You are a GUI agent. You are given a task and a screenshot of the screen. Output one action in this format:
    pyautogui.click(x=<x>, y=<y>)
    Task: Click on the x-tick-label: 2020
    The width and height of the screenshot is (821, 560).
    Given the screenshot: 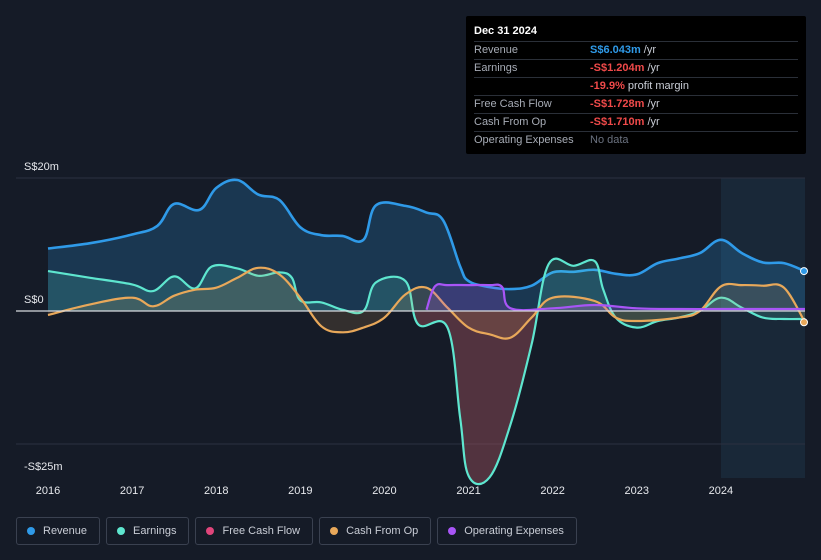 What is the action you would take?
    pyautogui.click(x=384, y=491)
    